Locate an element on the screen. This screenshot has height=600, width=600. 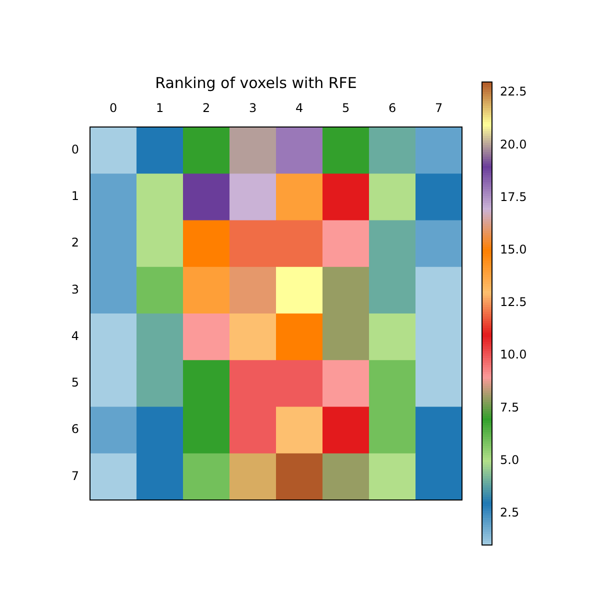
color-bar-label: 5.0 is located at coordinates (510, 459).